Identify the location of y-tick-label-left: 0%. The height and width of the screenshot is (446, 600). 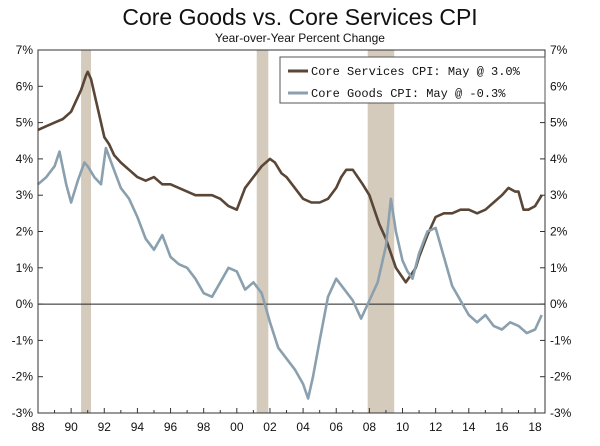
(25, 304).